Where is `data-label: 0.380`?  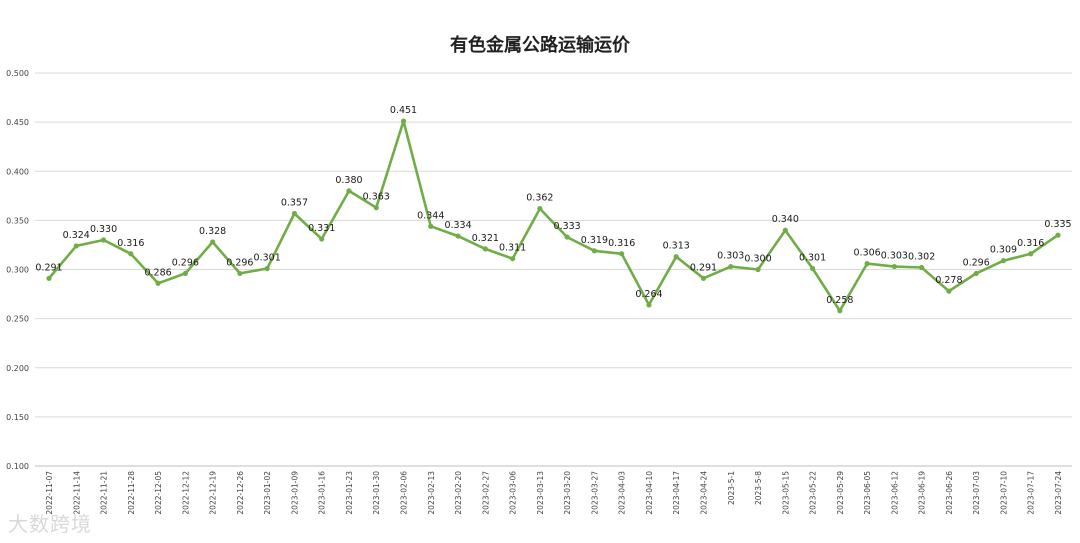 data-label: 0.380 is located at coordinates (348, 180).